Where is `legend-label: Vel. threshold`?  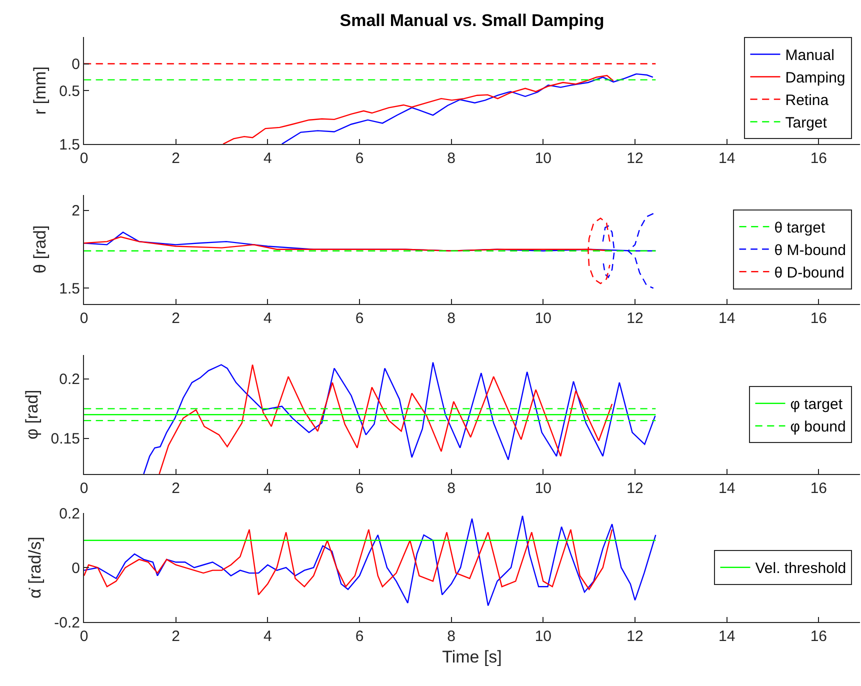
legend-label: Vel. threshold is located at coordinates (800, 569).